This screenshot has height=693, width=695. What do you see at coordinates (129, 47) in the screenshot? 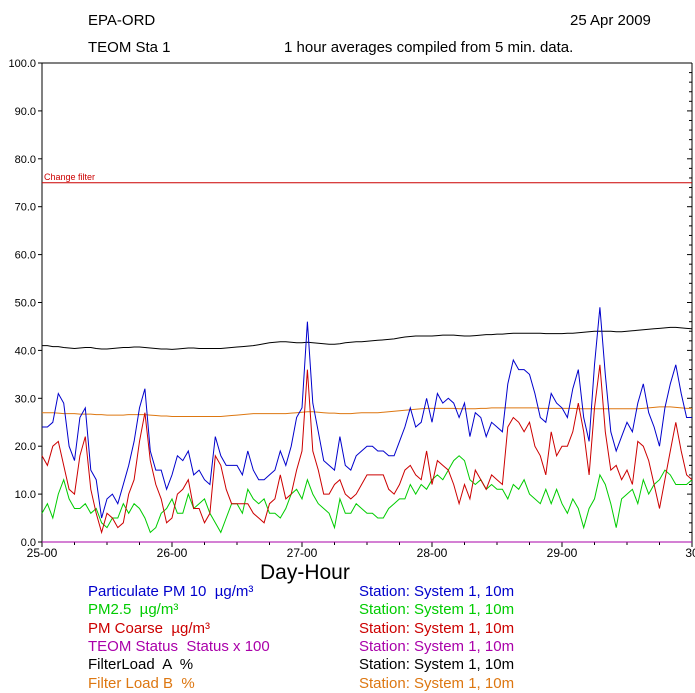
I see `header-station: TEOM Sta 1` at bounding box center [129, 47].